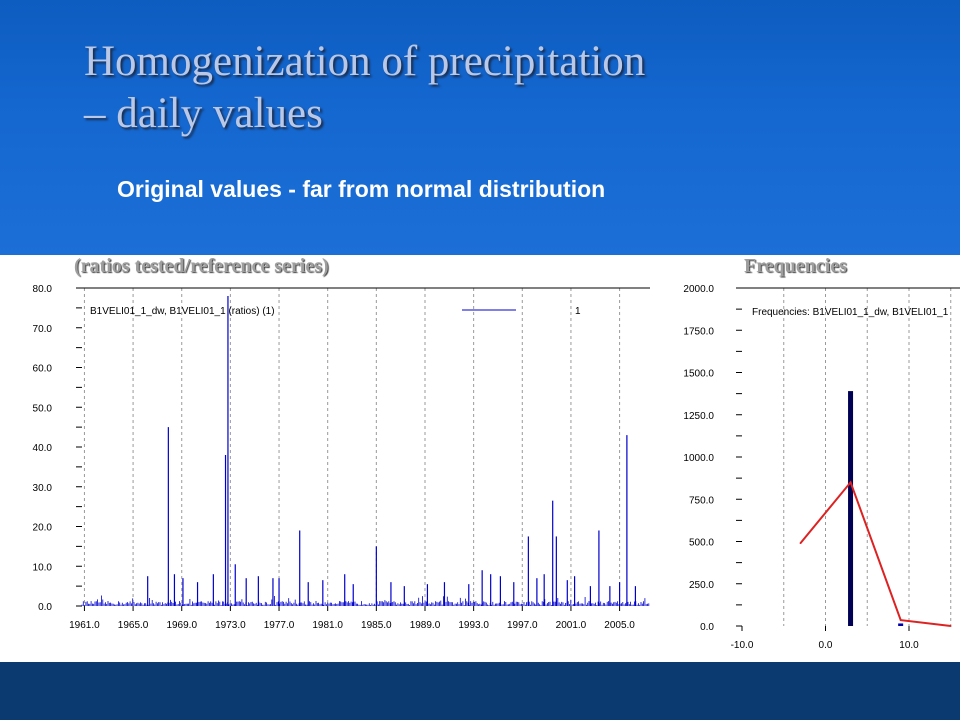 This screenshot has height=720, width=960. I want to click on ratios-x-tick-label: 1961.0, so click(84, 625).